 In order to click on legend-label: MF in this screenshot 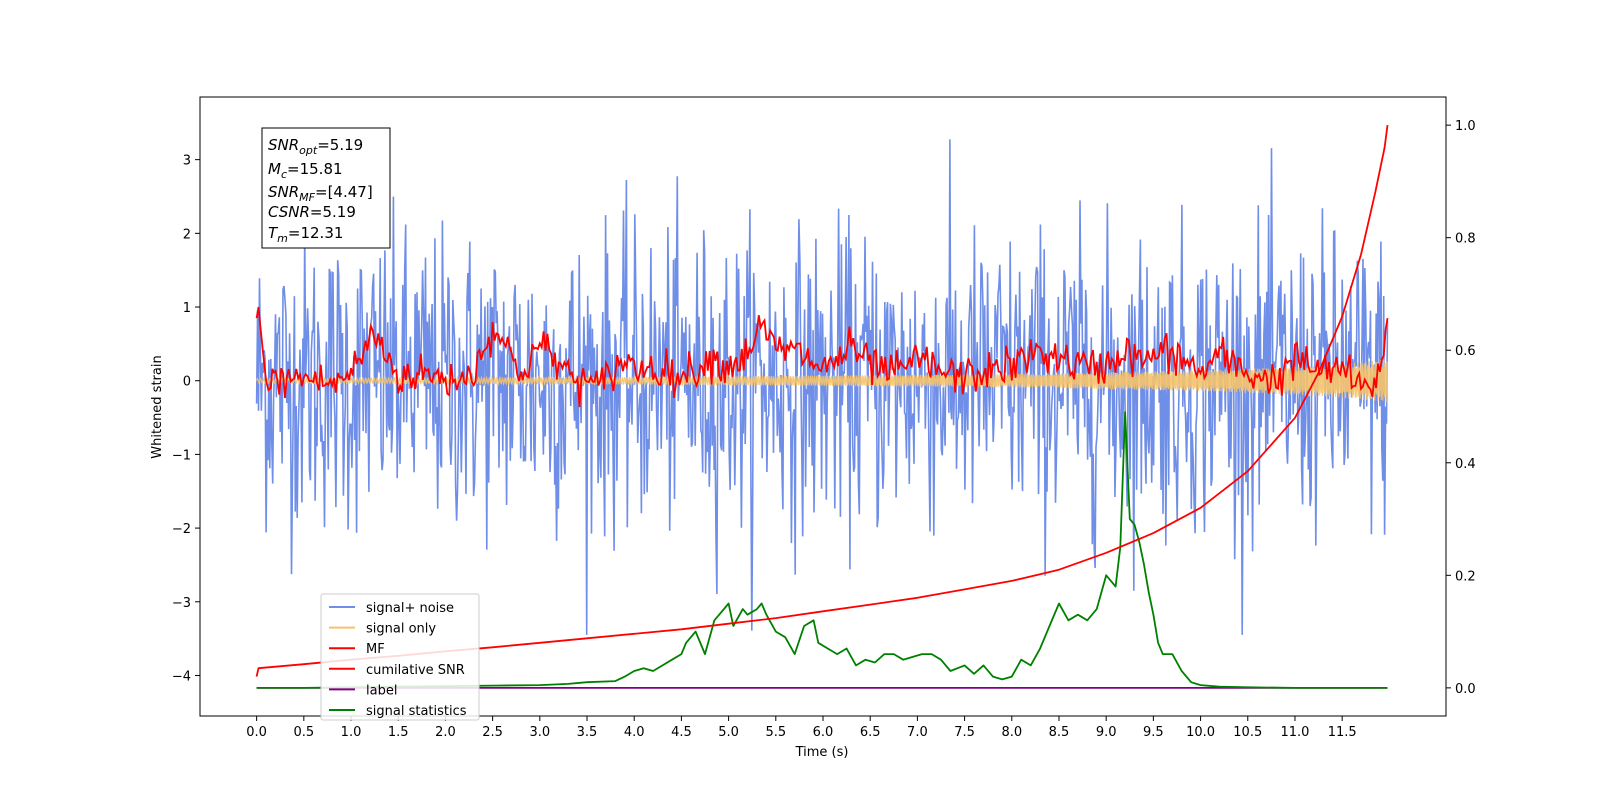, I will do `click(375, 649)`.